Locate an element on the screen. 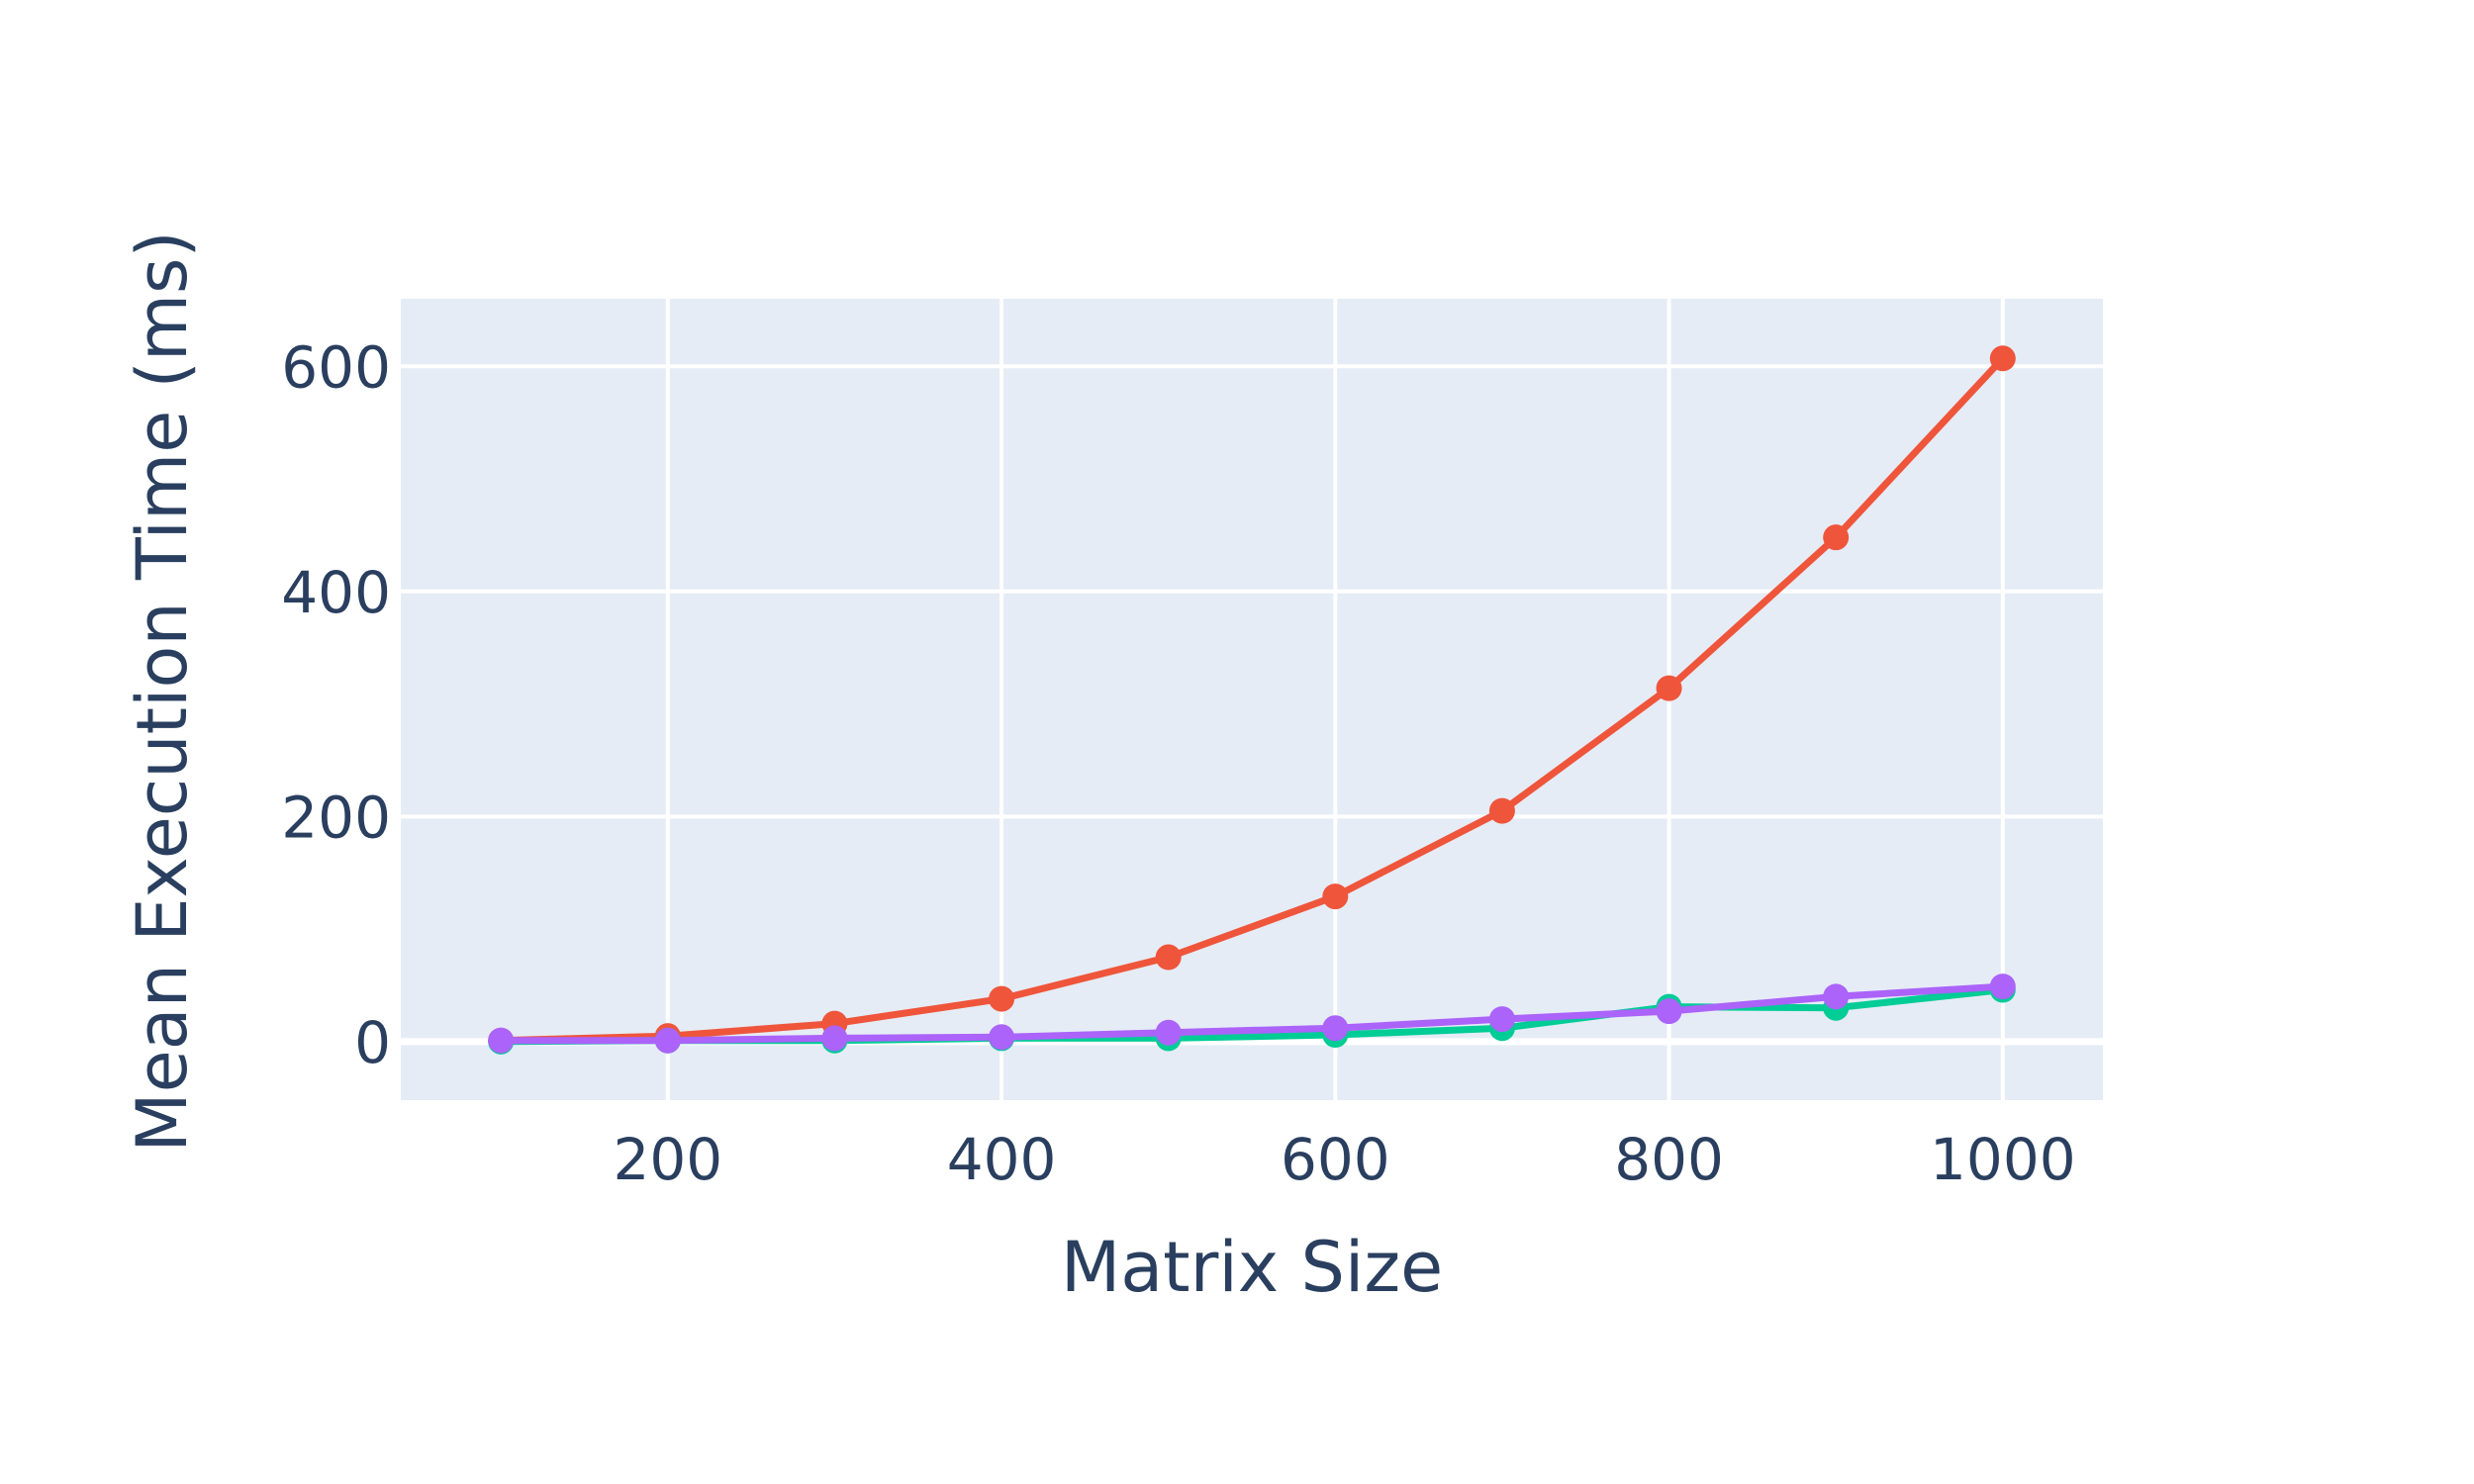 The image size is (2474, 1484). y-tick-label: 600 is located at coordinates (336, 367).